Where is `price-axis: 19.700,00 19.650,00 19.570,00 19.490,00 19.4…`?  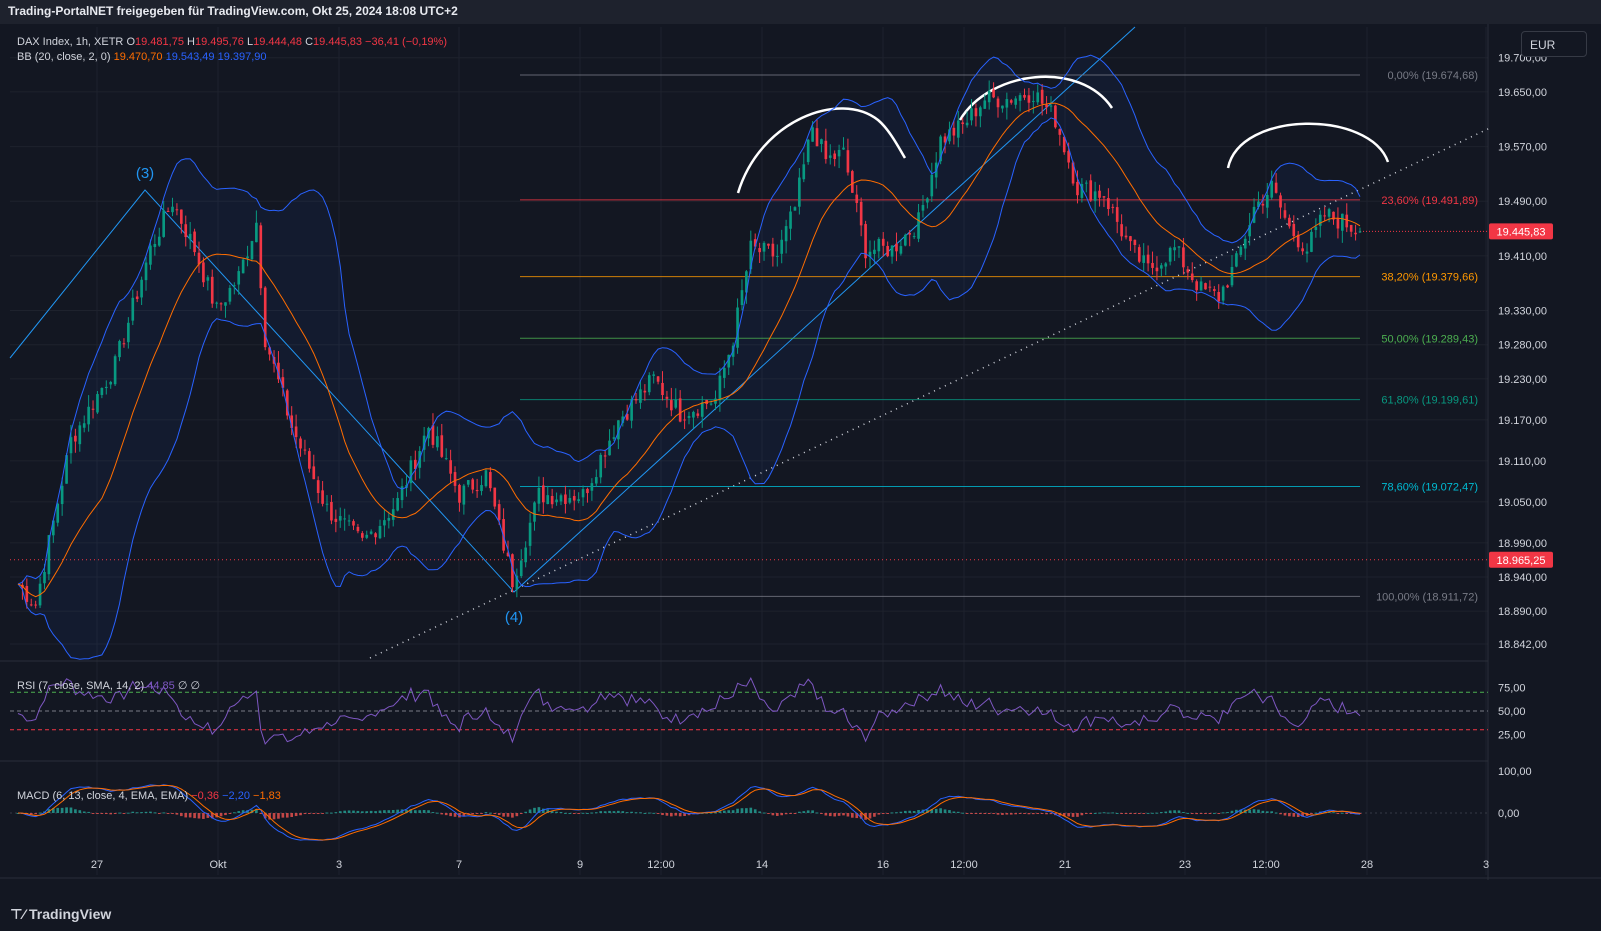 price-axis: 19.700,00 19.650,00 19.570,00 19.490,00 19.4… is located at coordinates (1521, 352).